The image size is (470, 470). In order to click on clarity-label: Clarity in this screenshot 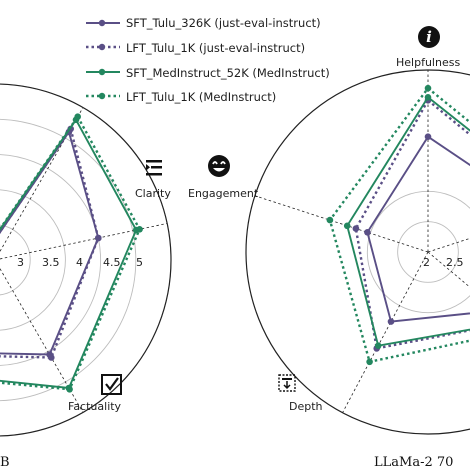, I will do `click(153, 193)`.